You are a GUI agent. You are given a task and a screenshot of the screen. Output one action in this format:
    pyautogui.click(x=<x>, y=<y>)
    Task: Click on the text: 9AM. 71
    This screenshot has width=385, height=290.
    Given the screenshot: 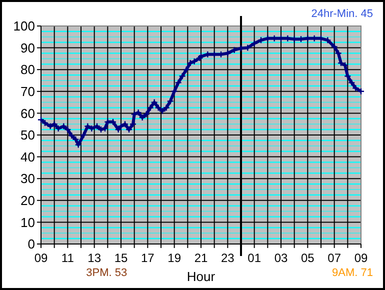 What is the action you would take?
    pyautogui.click(x=352, y=273)
    